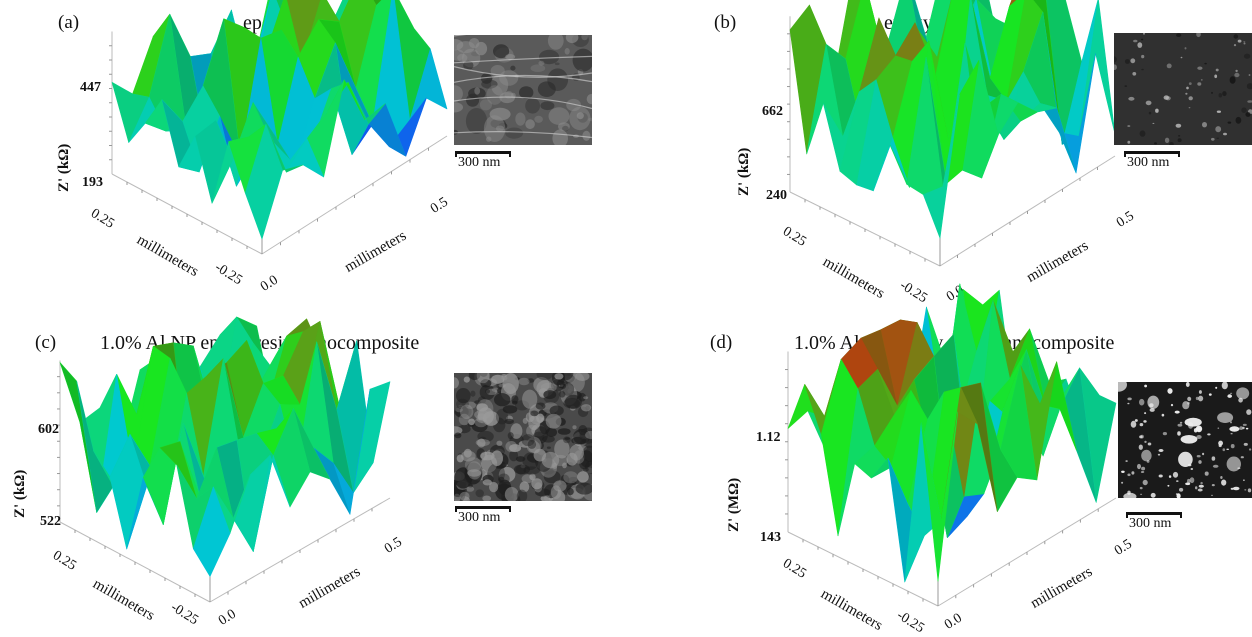  What do you see at coordinates (768, 437) in the screenshot?
I see `z-max-tick: 1.12` at bounding box center [768, 437].